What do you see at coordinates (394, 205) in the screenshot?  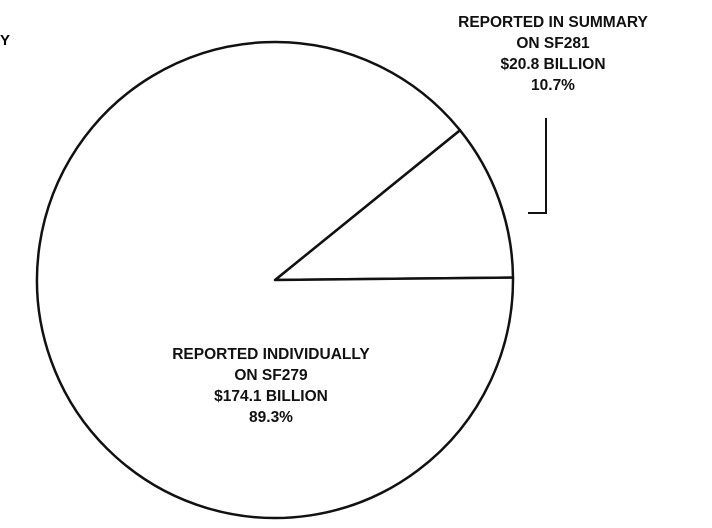 I see `pie-slice-summary` at bounding box center [394, 205].